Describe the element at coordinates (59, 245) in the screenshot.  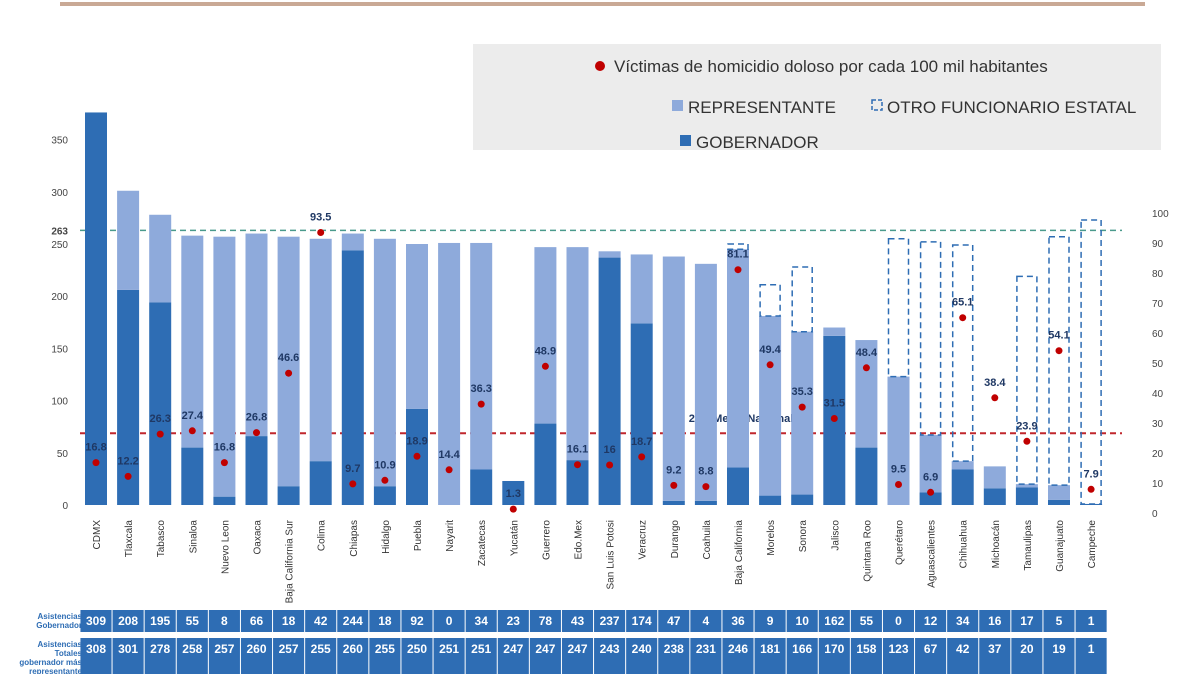
I see `left-axis-tick: 250` at that location.